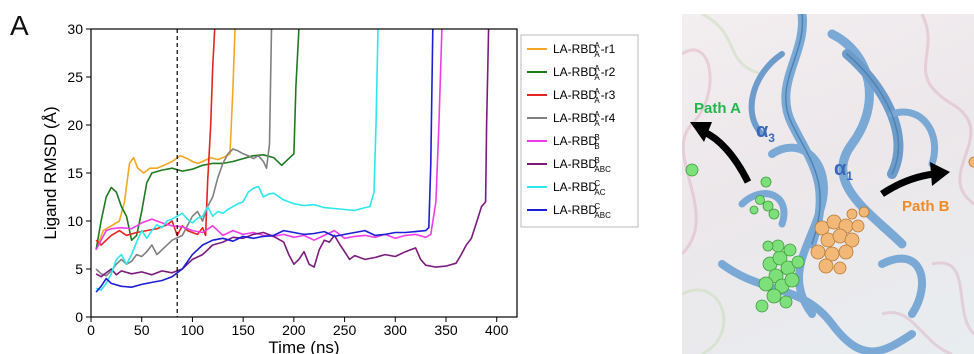 This screenshot has width=974, height=354. What do you see at coordinates (79, 269) in the screenshot?
I see `y-tick-label: 5` at bounding box center [79, 269].